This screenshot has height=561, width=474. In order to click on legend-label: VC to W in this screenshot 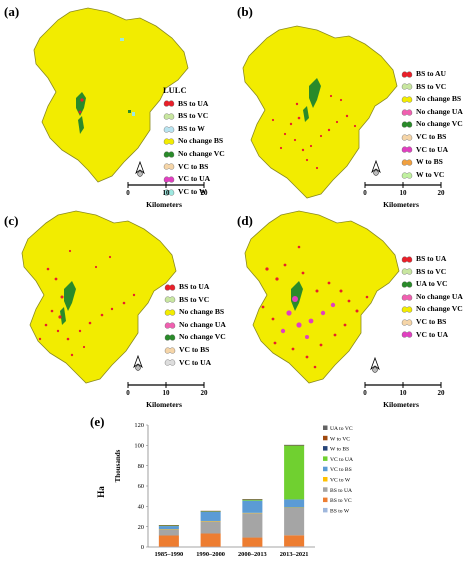, I will do `click(192, 191)`.